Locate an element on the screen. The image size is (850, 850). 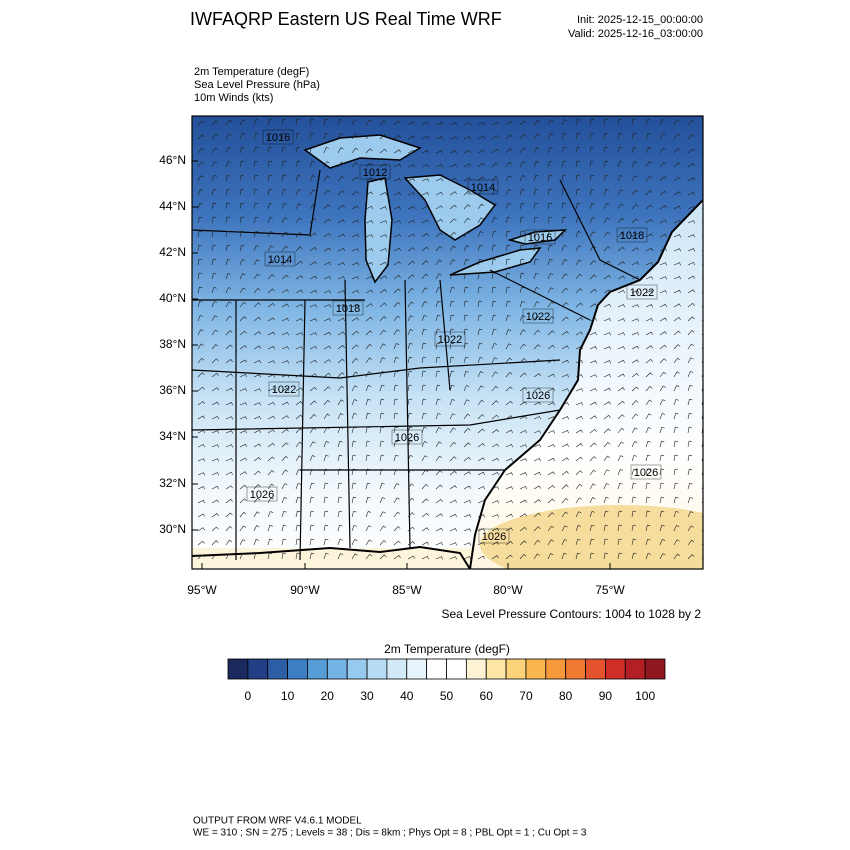
contour-label: 1016 is located at coordinates (540, 238).